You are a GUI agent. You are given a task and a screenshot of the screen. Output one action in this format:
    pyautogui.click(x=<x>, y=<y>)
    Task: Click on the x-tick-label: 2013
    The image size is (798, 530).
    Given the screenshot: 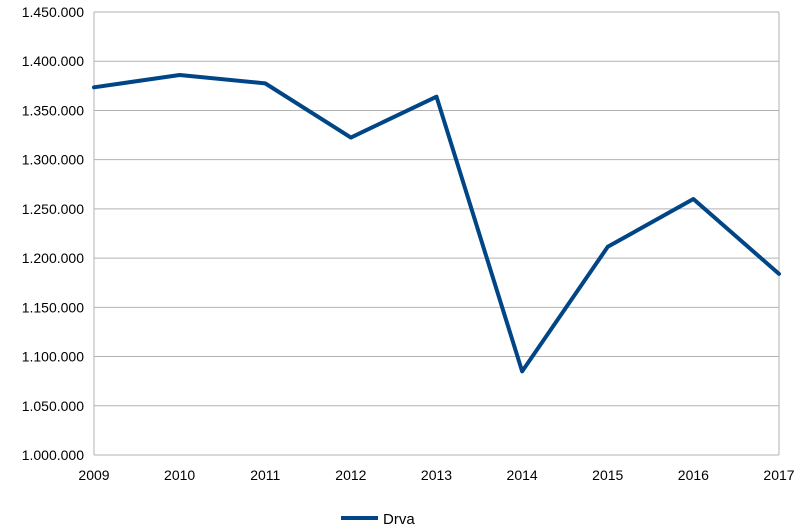 What is the action you would take?
    pyautogui.click(x=436, y=475)
    